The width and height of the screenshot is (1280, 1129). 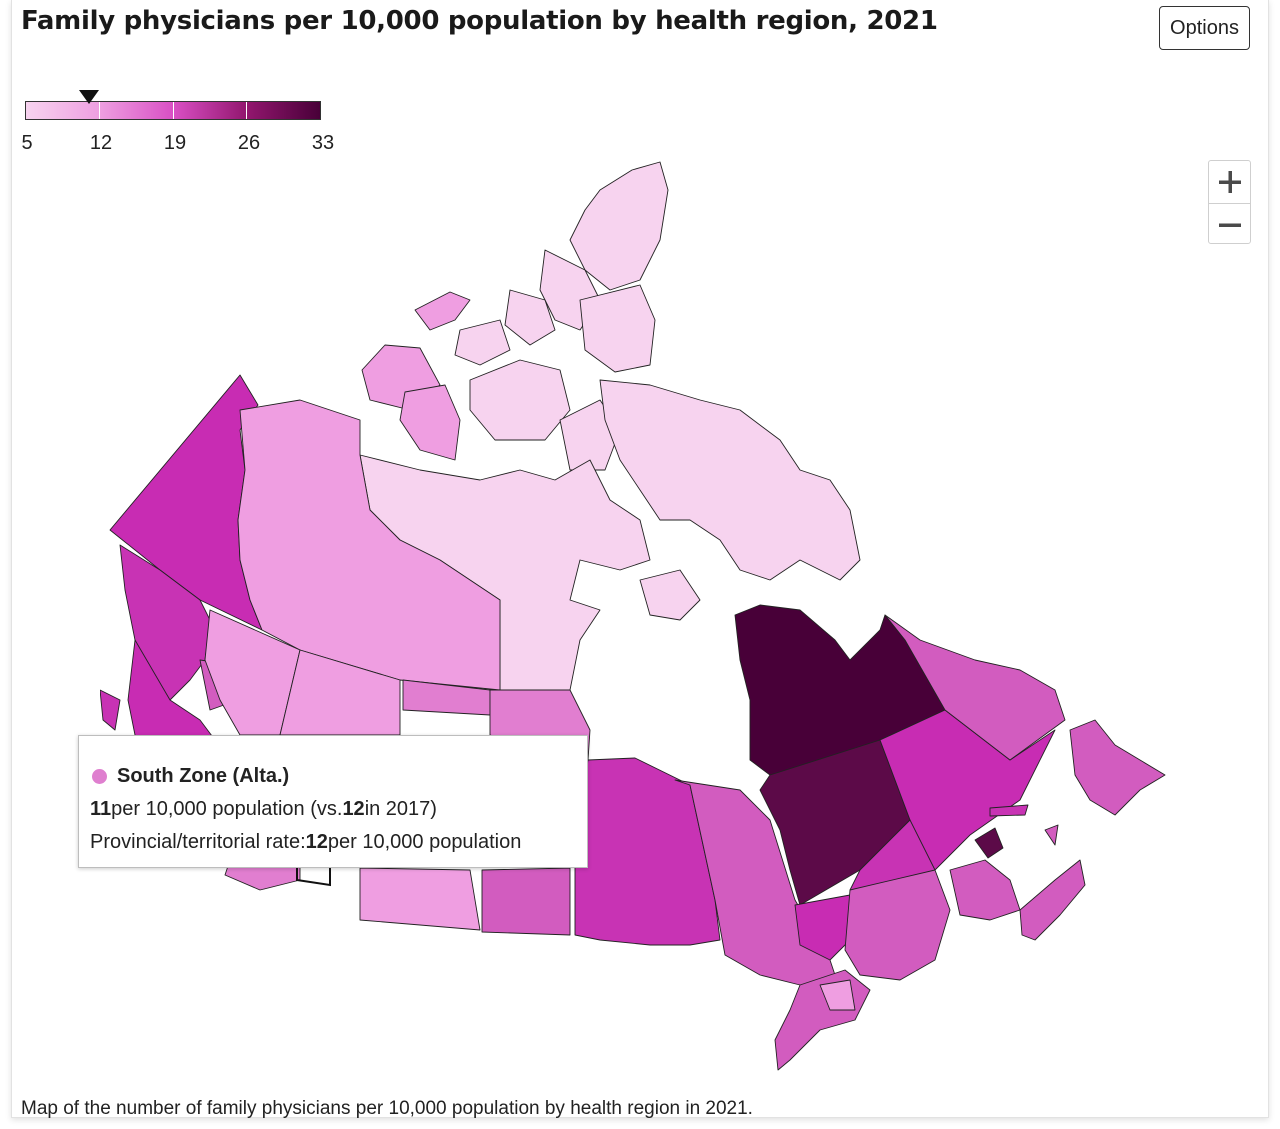 I want to click on legend-tick: 12, so click(x=101, y=143).